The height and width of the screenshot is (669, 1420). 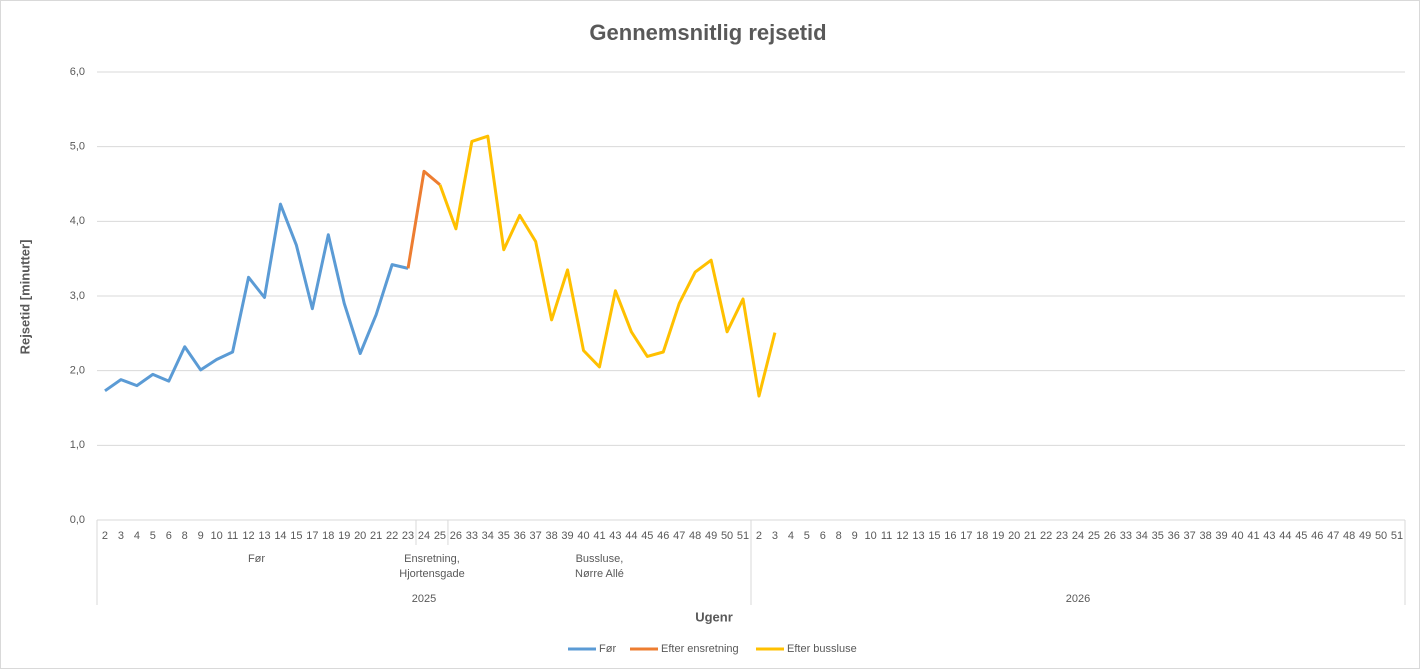 I want to click on y-tick-label: 5,0, so click(x=77, y=147).